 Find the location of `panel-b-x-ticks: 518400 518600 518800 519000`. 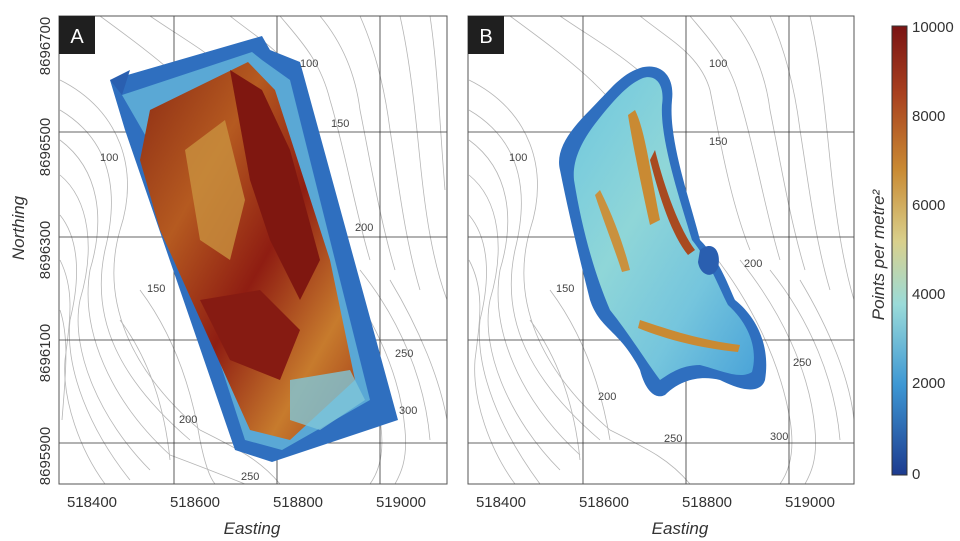

panel-b-x-ticks: 518400 518600 518800 519000 is located at coordinates (655, 502).